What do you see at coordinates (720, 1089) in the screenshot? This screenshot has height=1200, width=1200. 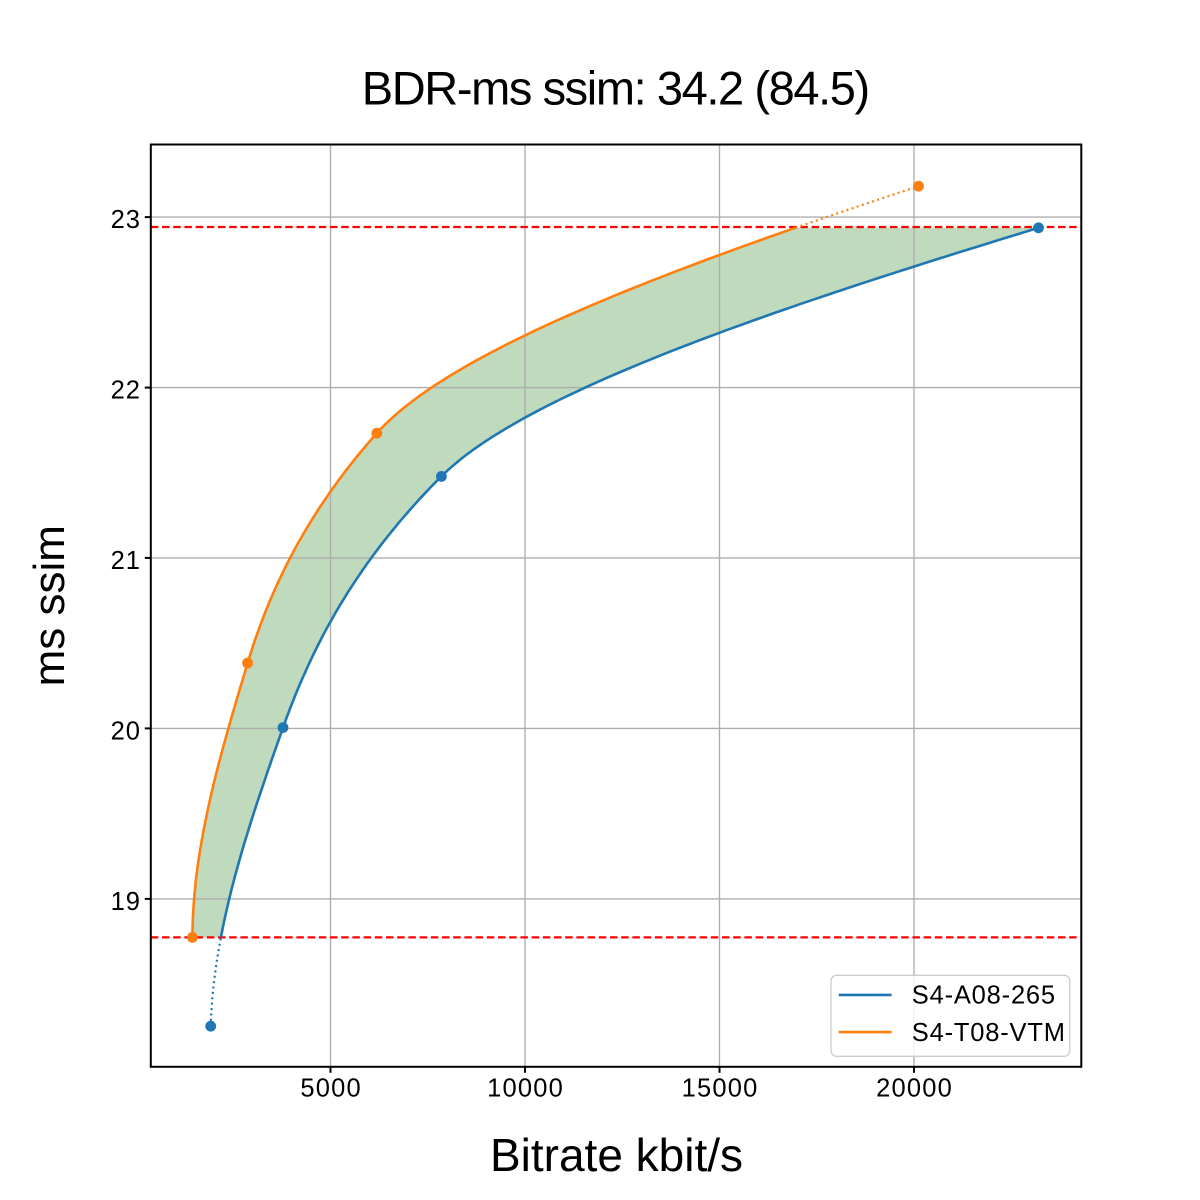 I see `svg-text: 15000` at bounding box center [720, 1089].